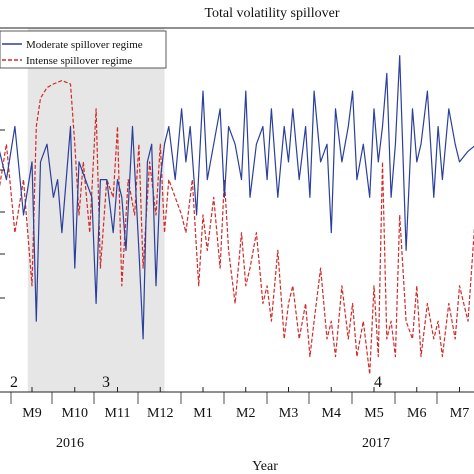 The height and width of the screenshot is (474, 474). I want to click on x-tick-label: M6, so click(416, 413).